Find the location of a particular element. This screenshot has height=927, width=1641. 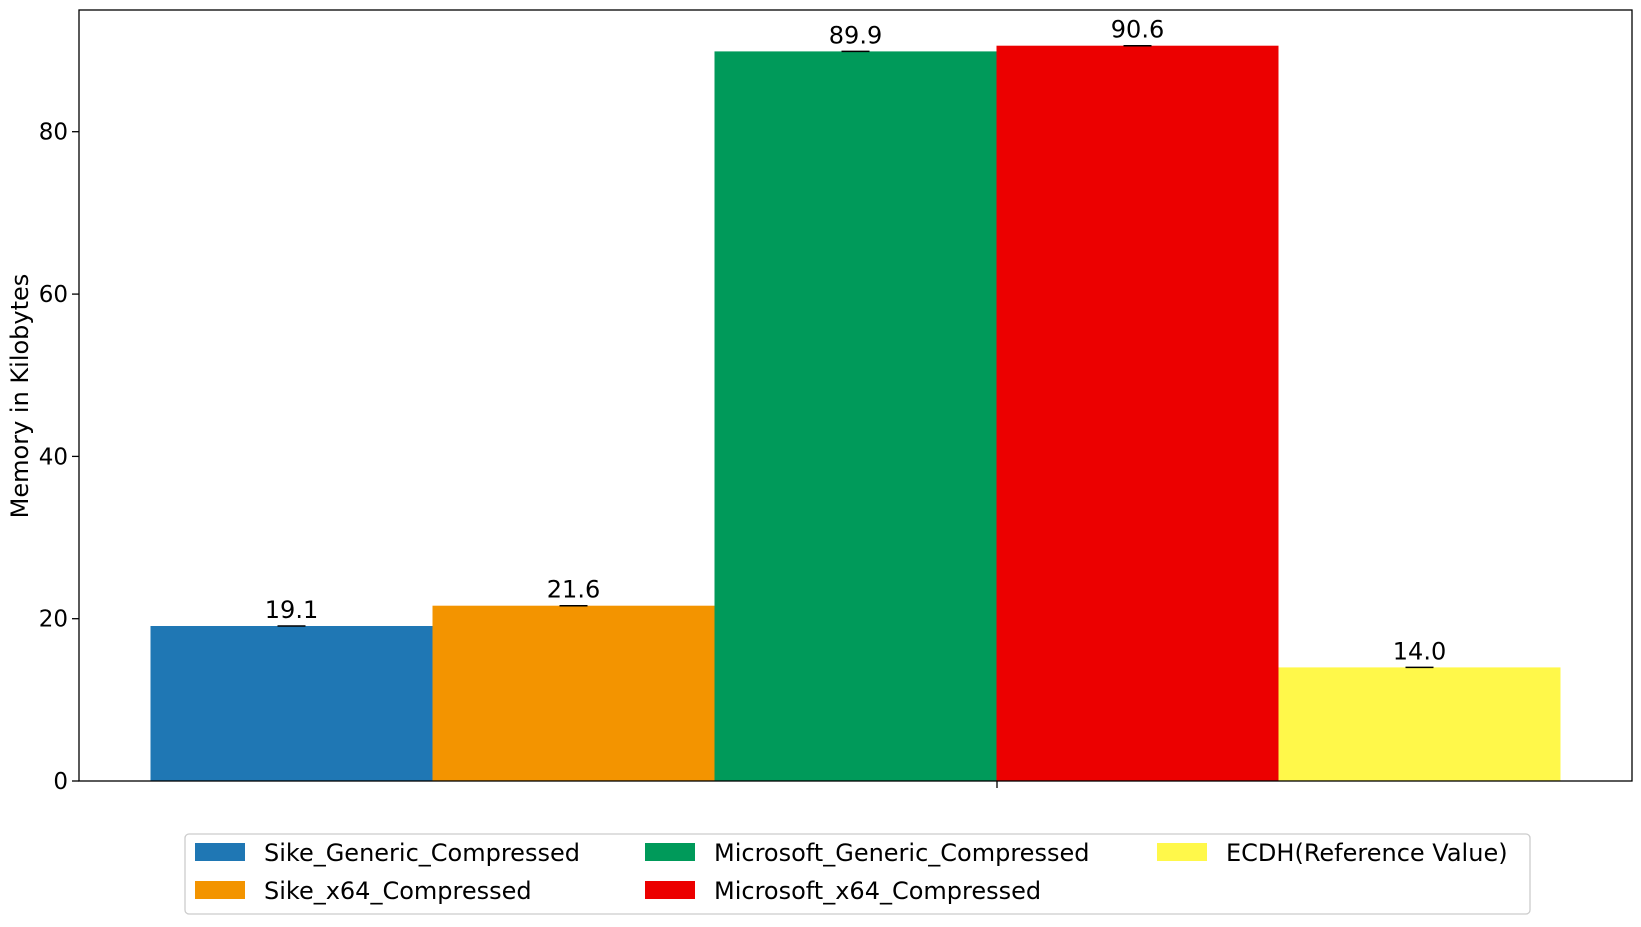

y-tick-label: 80 is located at coordinates (53, 133).